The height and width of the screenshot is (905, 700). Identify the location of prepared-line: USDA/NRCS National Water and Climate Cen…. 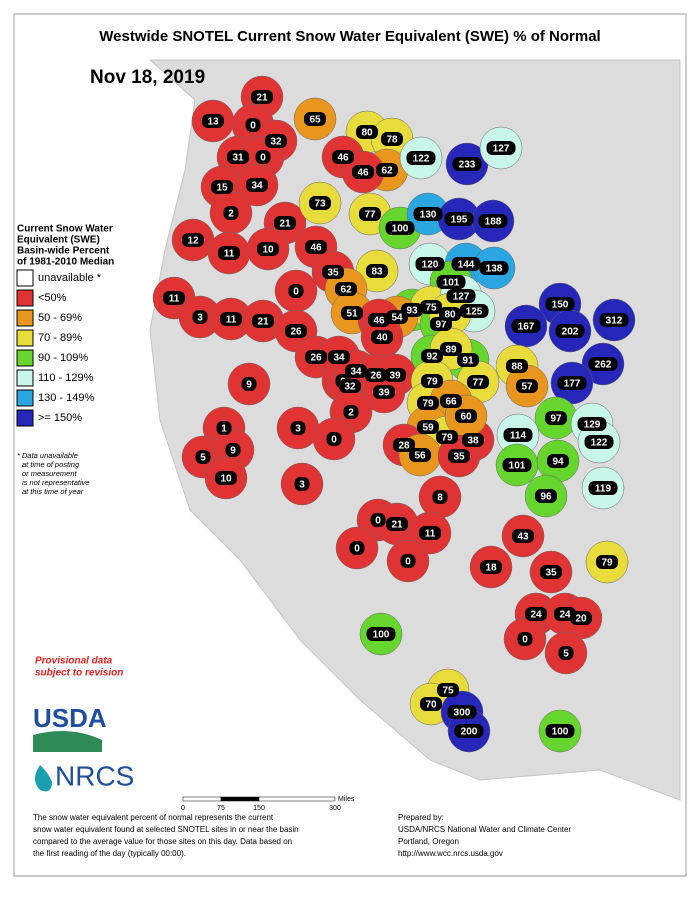
(484, 829).